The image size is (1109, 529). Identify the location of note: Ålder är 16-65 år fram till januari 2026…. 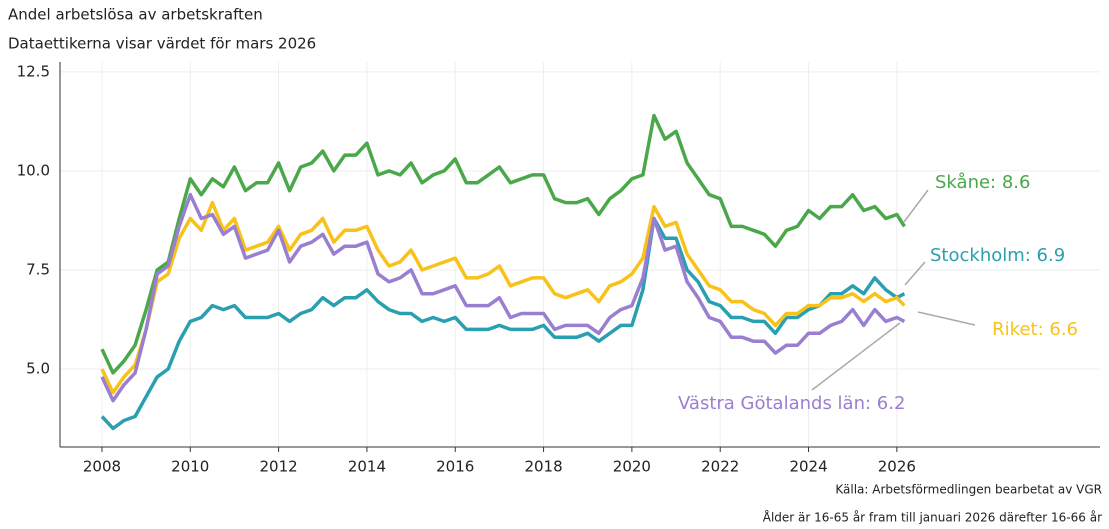
(932, 517).